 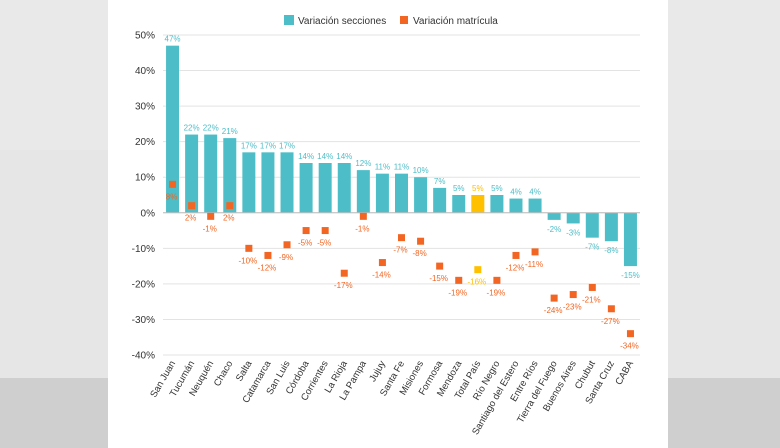 I want to click on bar-value-label: 10%, so click(x=421, y=170).